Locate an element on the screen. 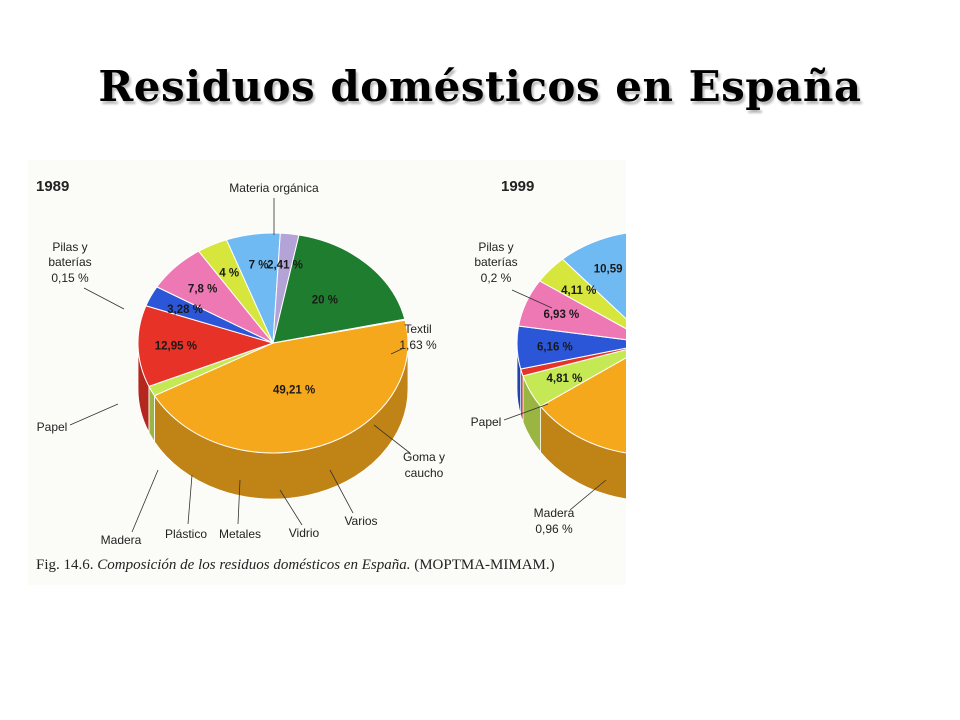 The width and height of the screenshot is (960, 720). slice-value-label: 4 % is located at coordinates (229, 273).